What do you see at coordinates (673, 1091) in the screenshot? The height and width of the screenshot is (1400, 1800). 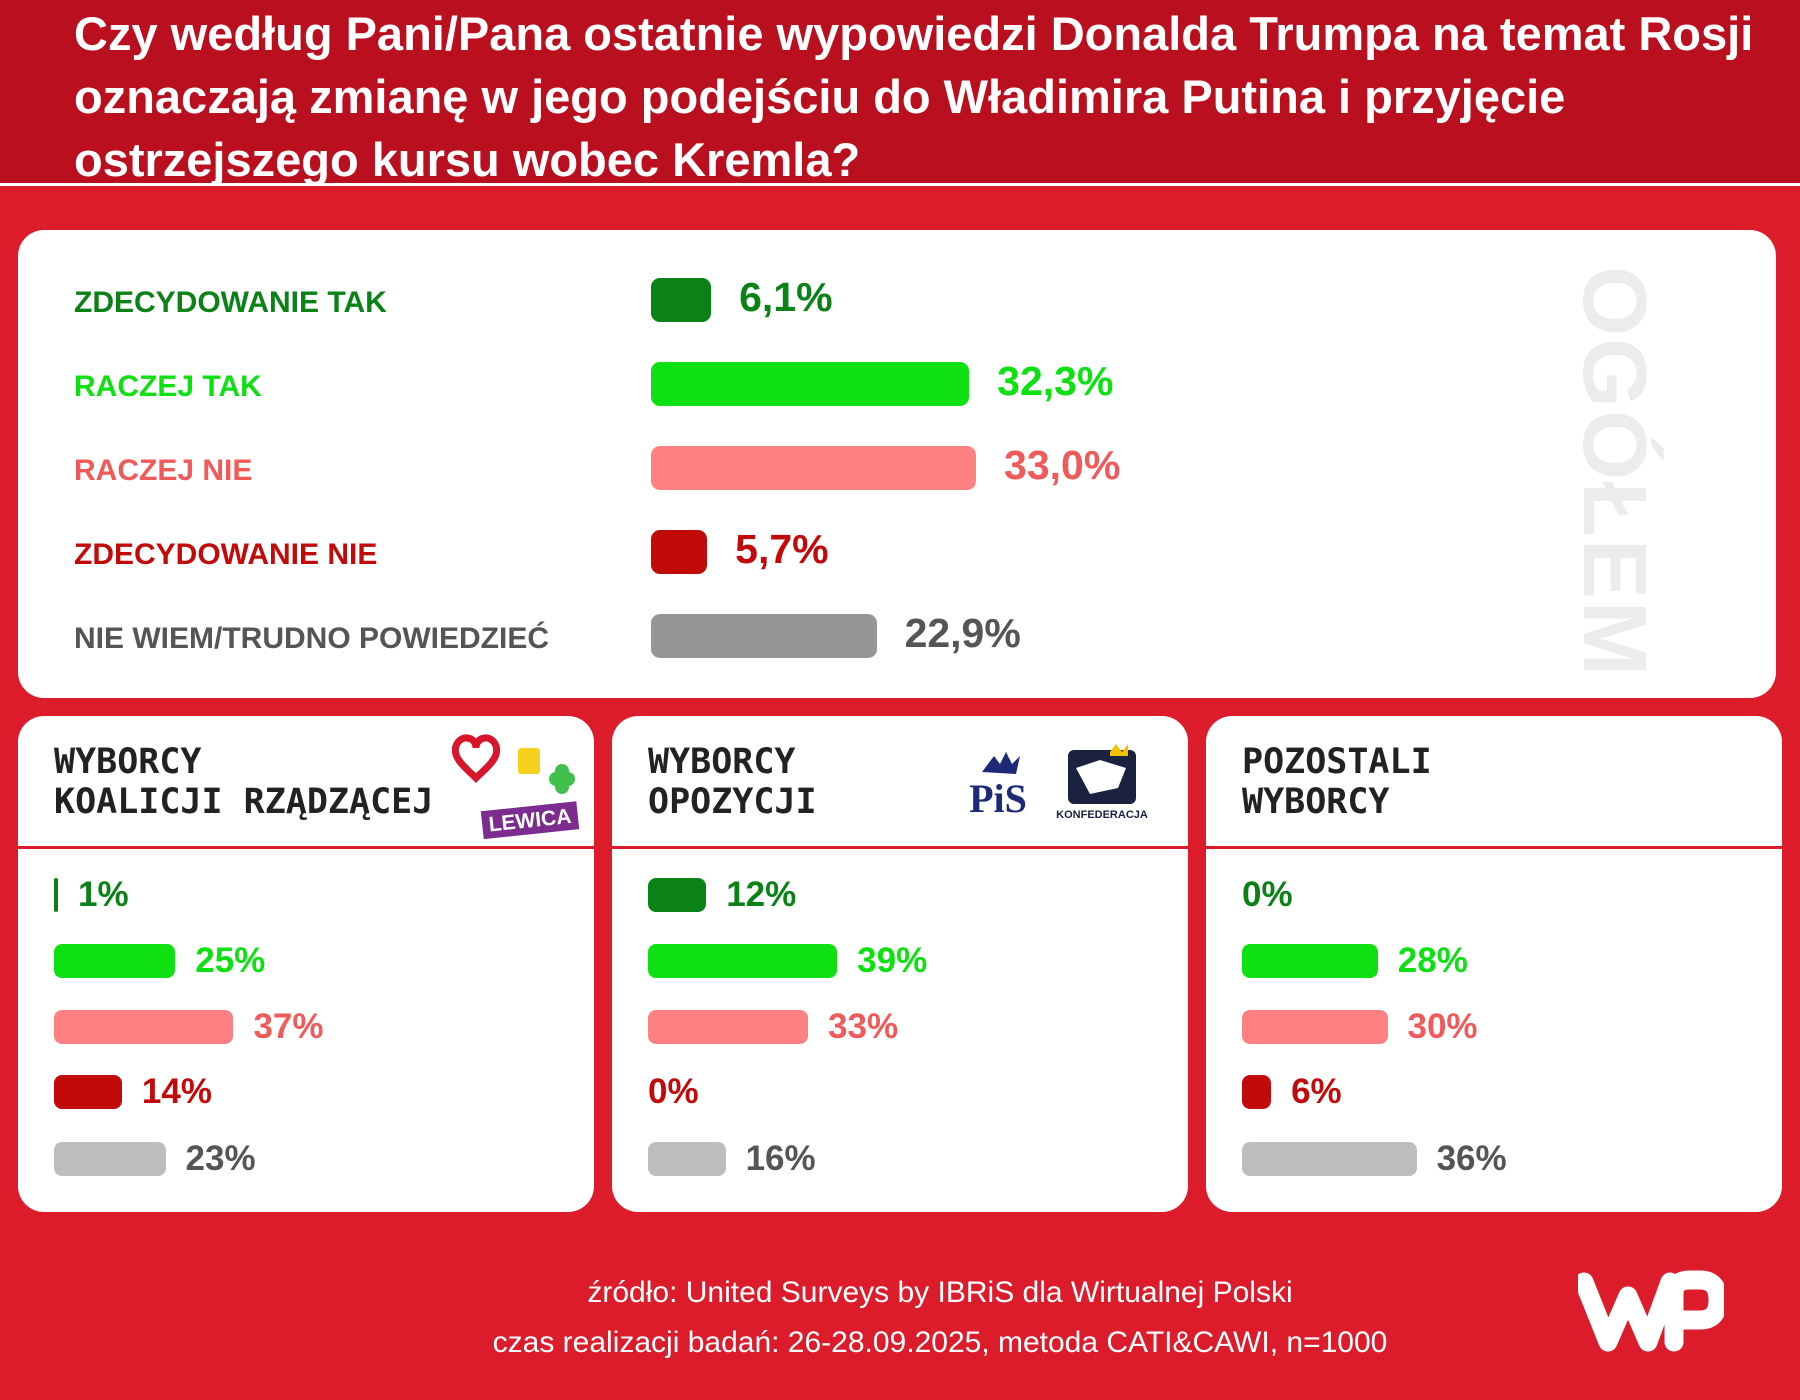 I see `group-value-zdecydowanie-nie: 0%` at bounding box center [673, 1091].